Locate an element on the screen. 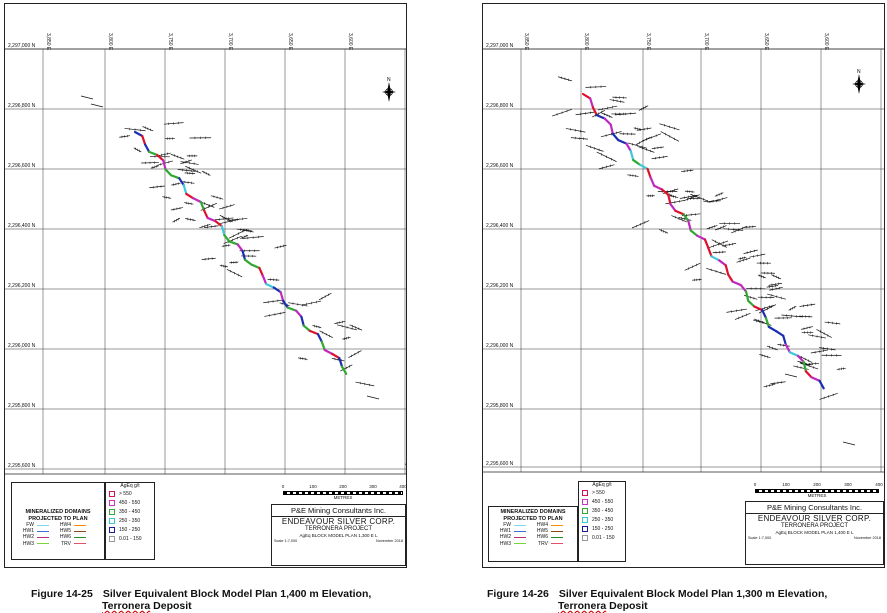  ageq-class-label: 0.01 - 150 is located at coordinates (603, 537).